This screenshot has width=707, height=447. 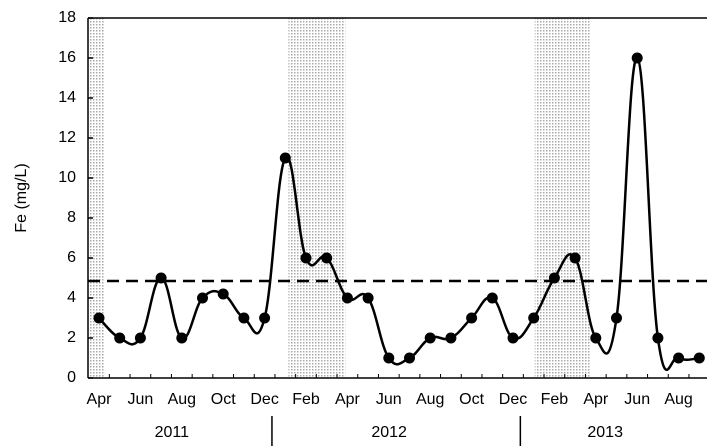 What do you see at coordinates (21, 197) in the screenshot?
I see `y-axis-label: Fe (mg/L)` at bounding box center [21, 197].